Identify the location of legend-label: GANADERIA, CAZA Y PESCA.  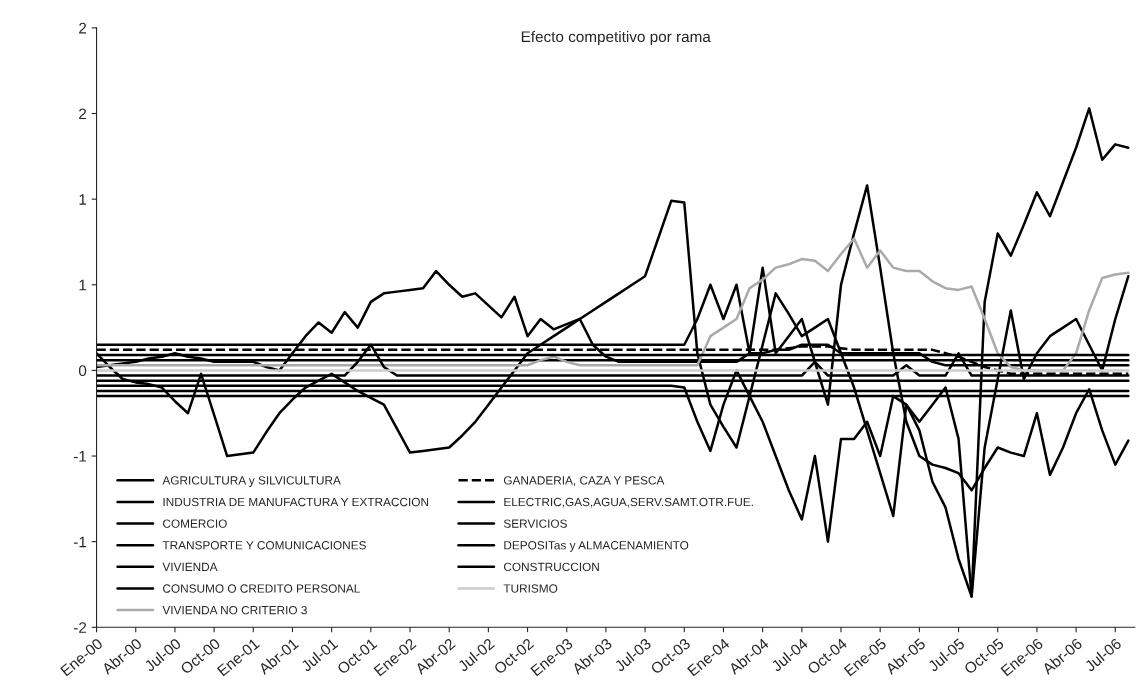
(584, 481).